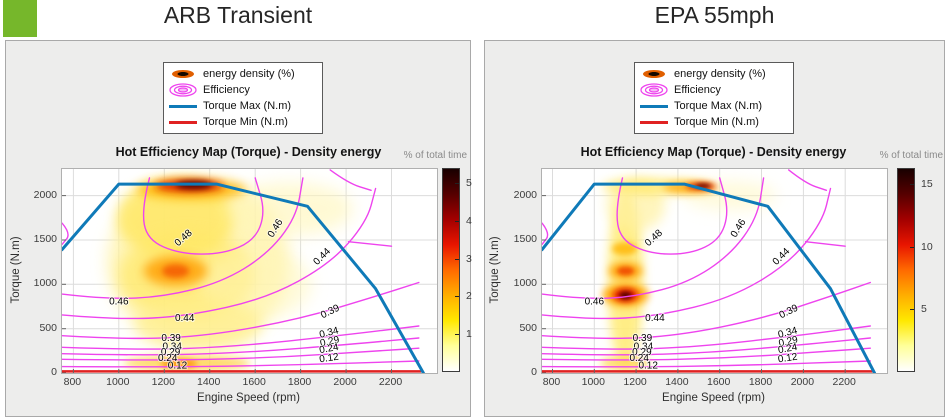 Image resolution: width=945 pixels, height=417 pixels. What do you see at coordinates (183, 74) in the screenshot?
I see `energy-density-ellipse-icon` at bounding box center [183, 74].